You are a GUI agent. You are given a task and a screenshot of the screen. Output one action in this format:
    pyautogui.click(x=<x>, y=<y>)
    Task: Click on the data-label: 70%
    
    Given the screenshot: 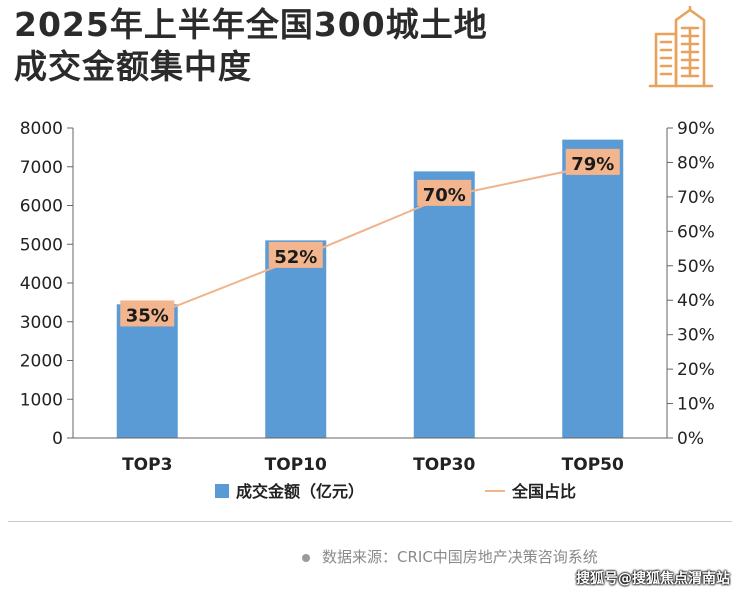 What is the action you would take?
    pyautogui.click(x=444, y=195)
    